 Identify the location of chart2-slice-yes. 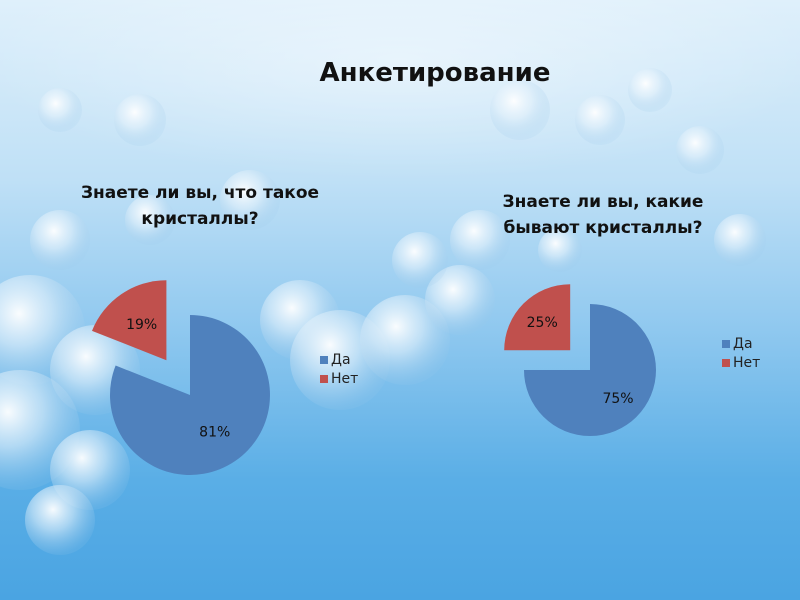
(590, 370).